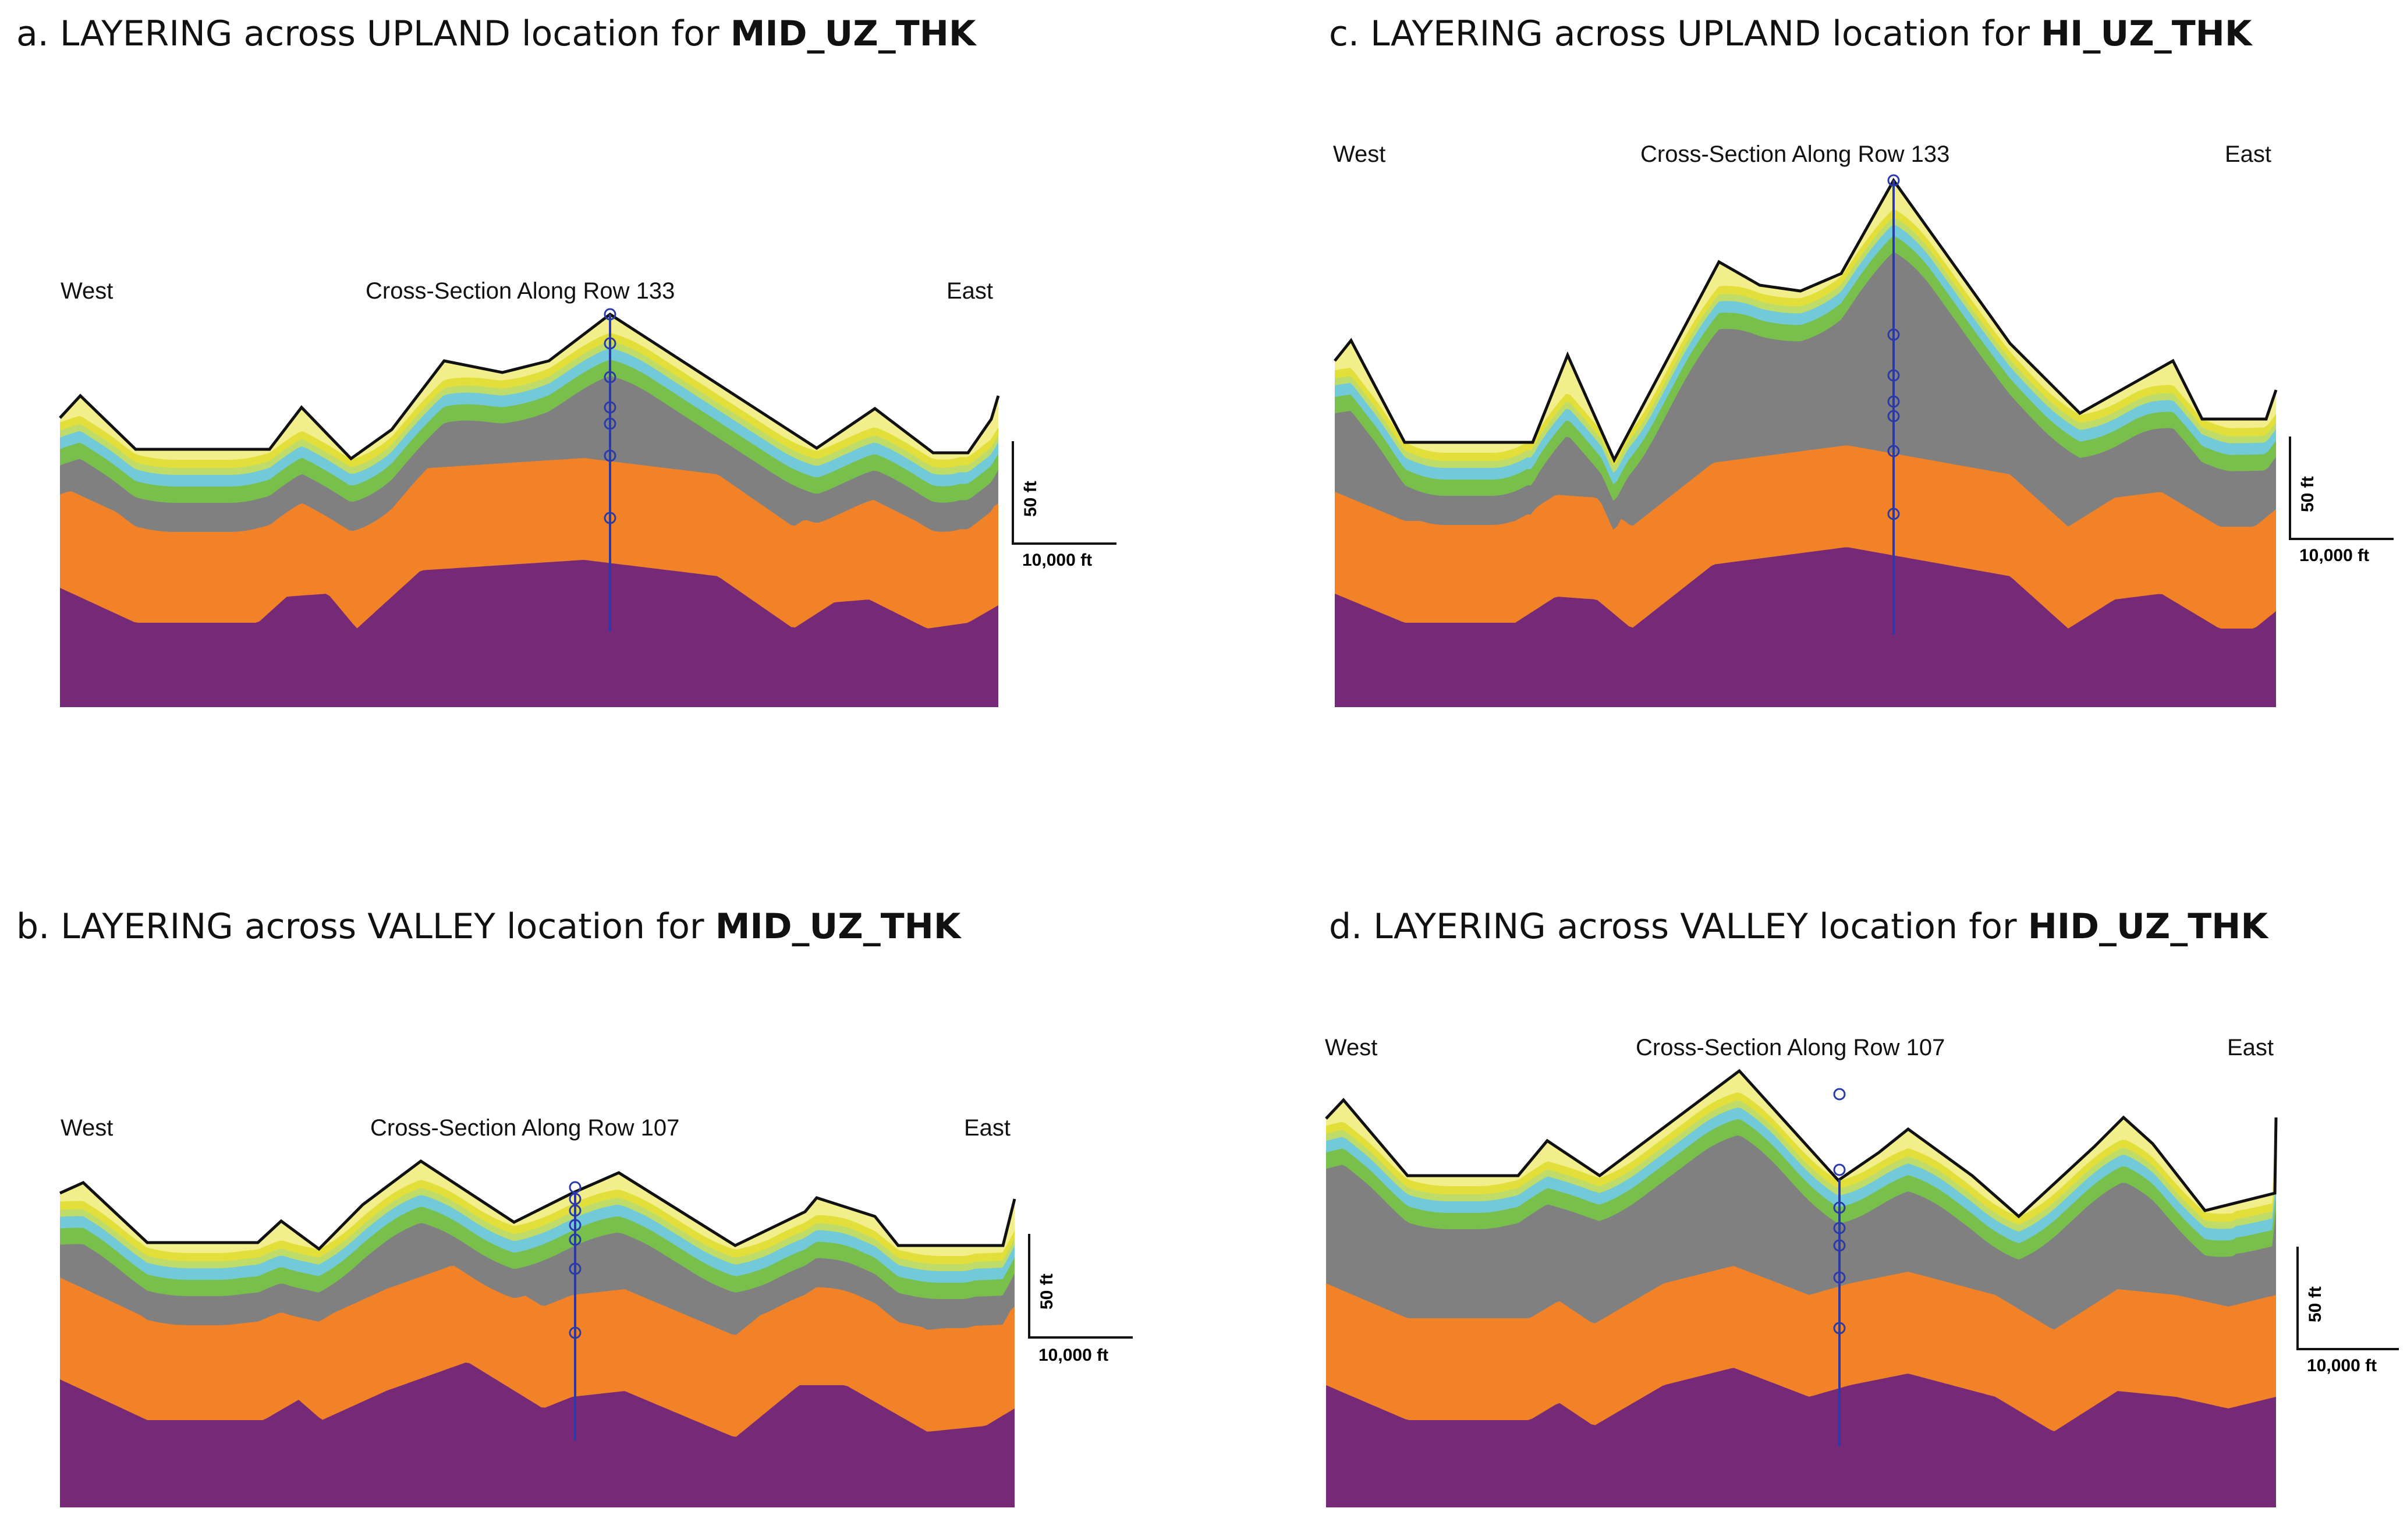  What do you see at coordinates (2334, 555) in the screenshot?
I see `scale-horizontal-label-c: 10,000 ft` at bounding box center [2334, 555].